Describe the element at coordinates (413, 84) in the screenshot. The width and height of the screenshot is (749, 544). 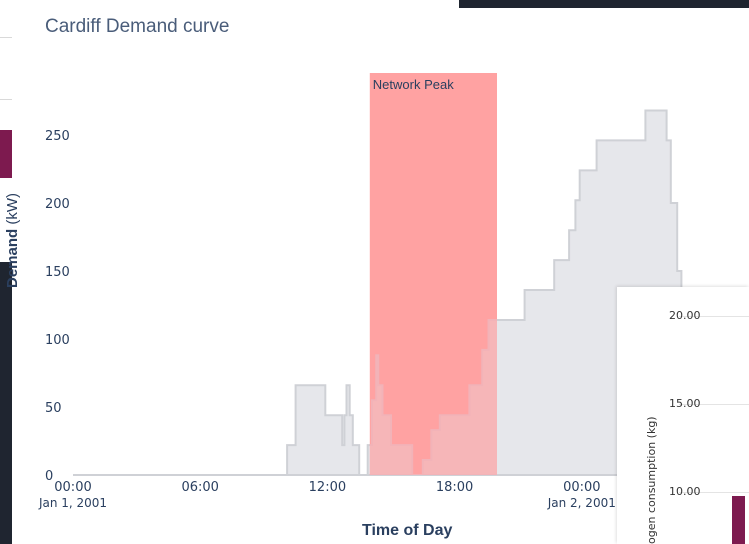
I see `network-peak-label: Network Peak` at that location.